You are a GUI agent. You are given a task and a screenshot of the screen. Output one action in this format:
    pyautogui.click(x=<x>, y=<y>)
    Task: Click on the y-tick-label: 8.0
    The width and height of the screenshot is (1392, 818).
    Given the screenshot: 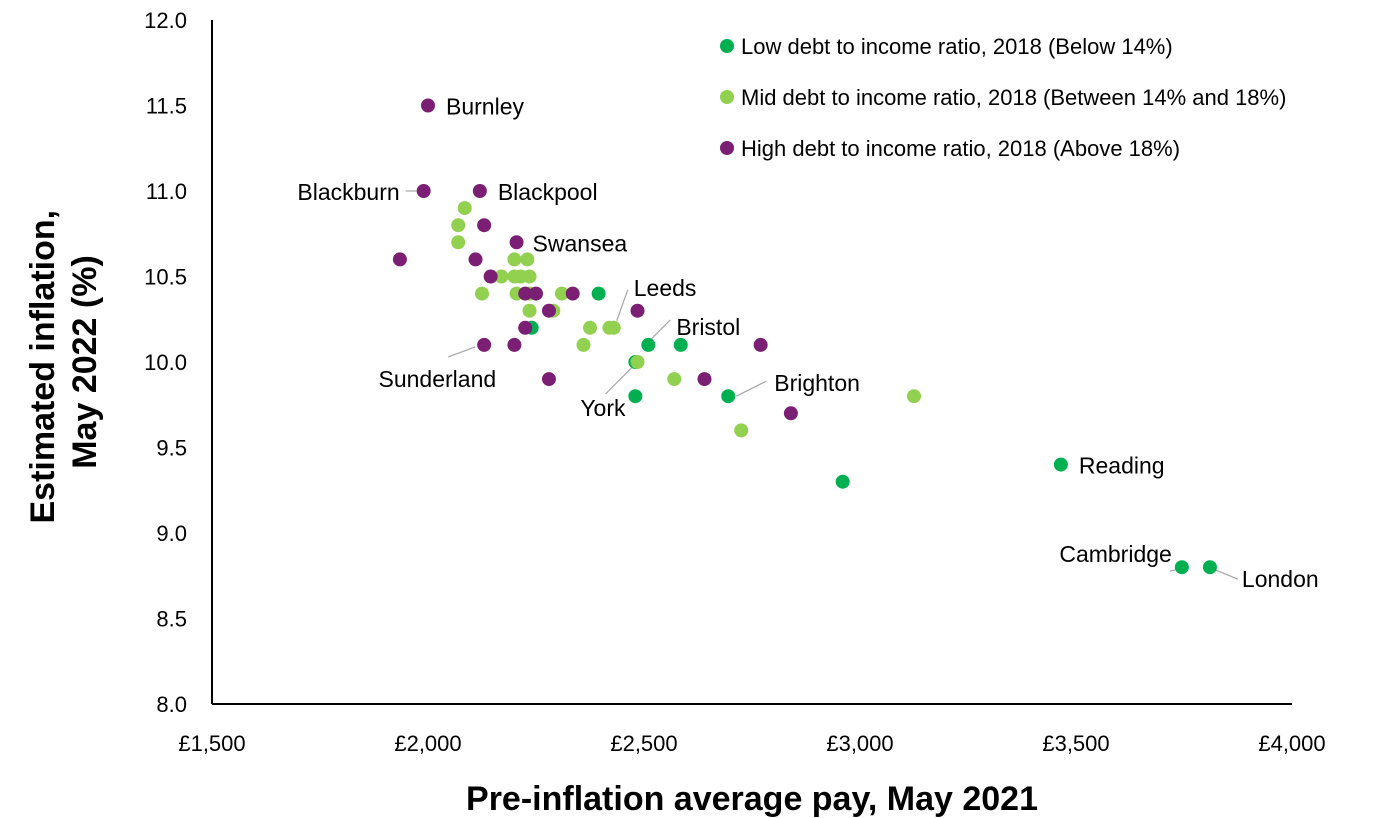 What is the action you would take?
    pyautogui.click(x=171, y=704)
    